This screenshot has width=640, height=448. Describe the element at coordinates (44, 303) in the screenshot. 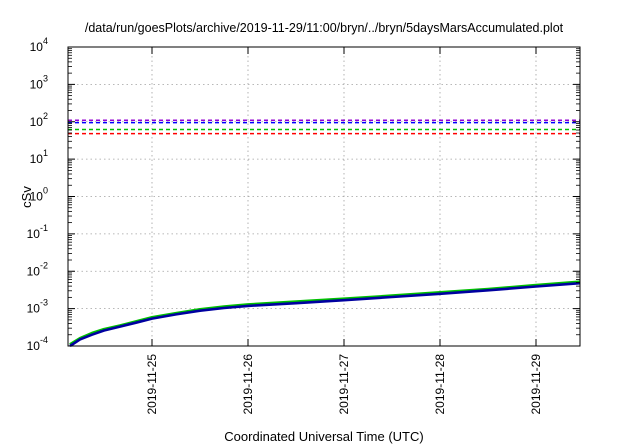

I see `y-tick-exponent: -3` at that location.